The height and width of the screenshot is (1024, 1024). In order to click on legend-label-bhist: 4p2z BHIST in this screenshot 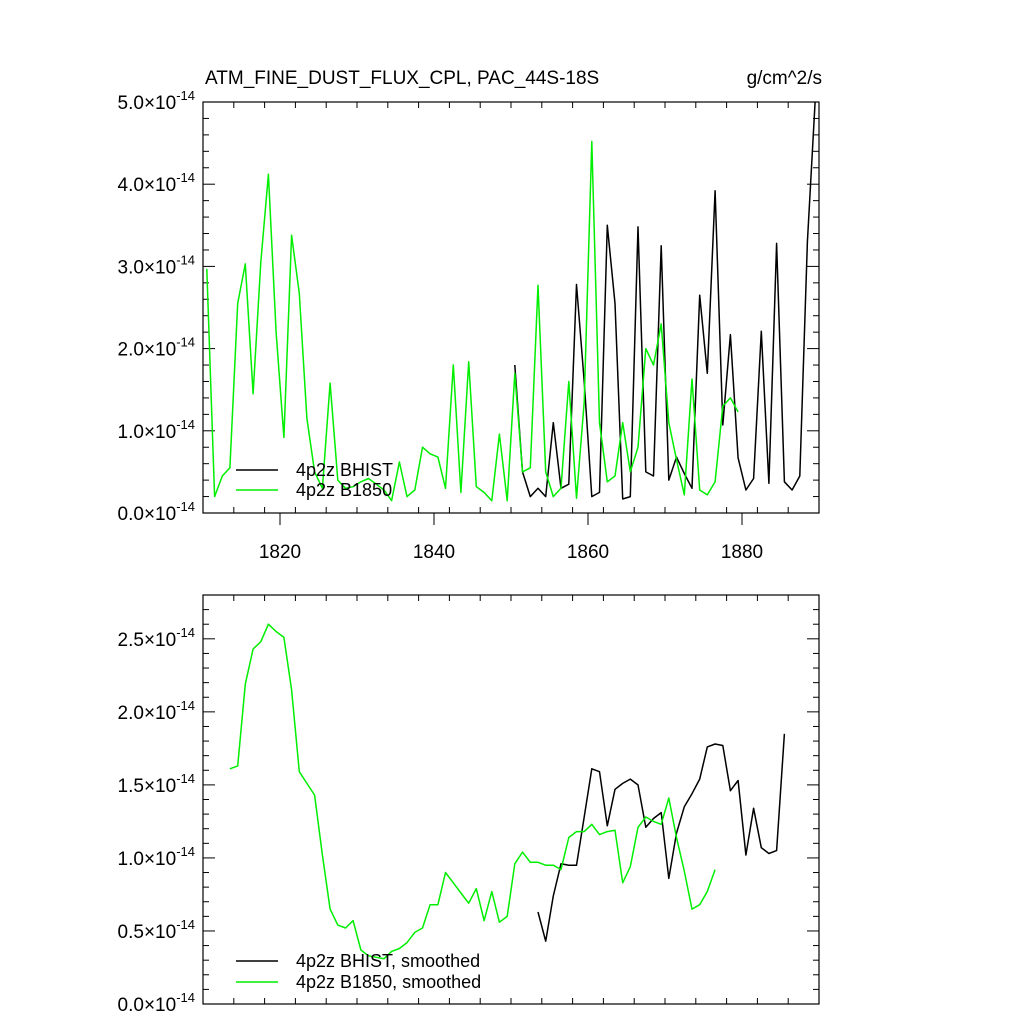, I will do `click(344, 470)`.